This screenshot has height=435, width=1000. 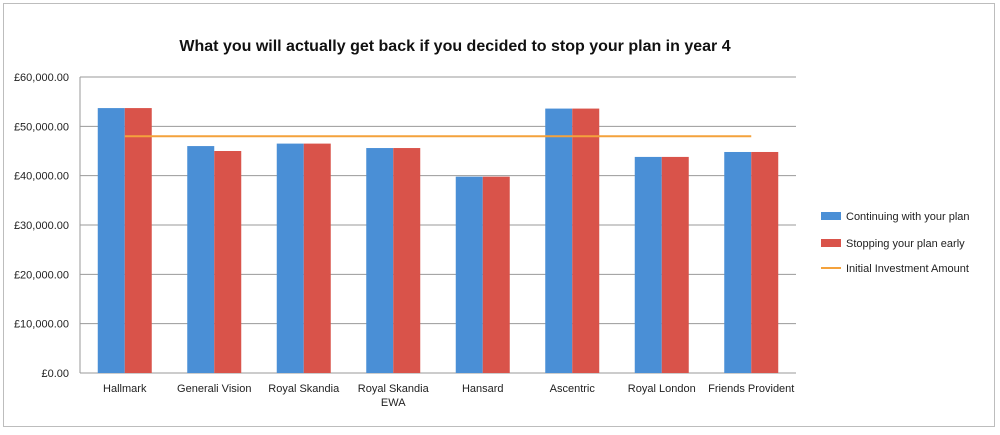 What do you see at coordinates (214, 389) in the screenshot?
I see `x-tick-label: Generali Vision` at bounding box center [214, 389].